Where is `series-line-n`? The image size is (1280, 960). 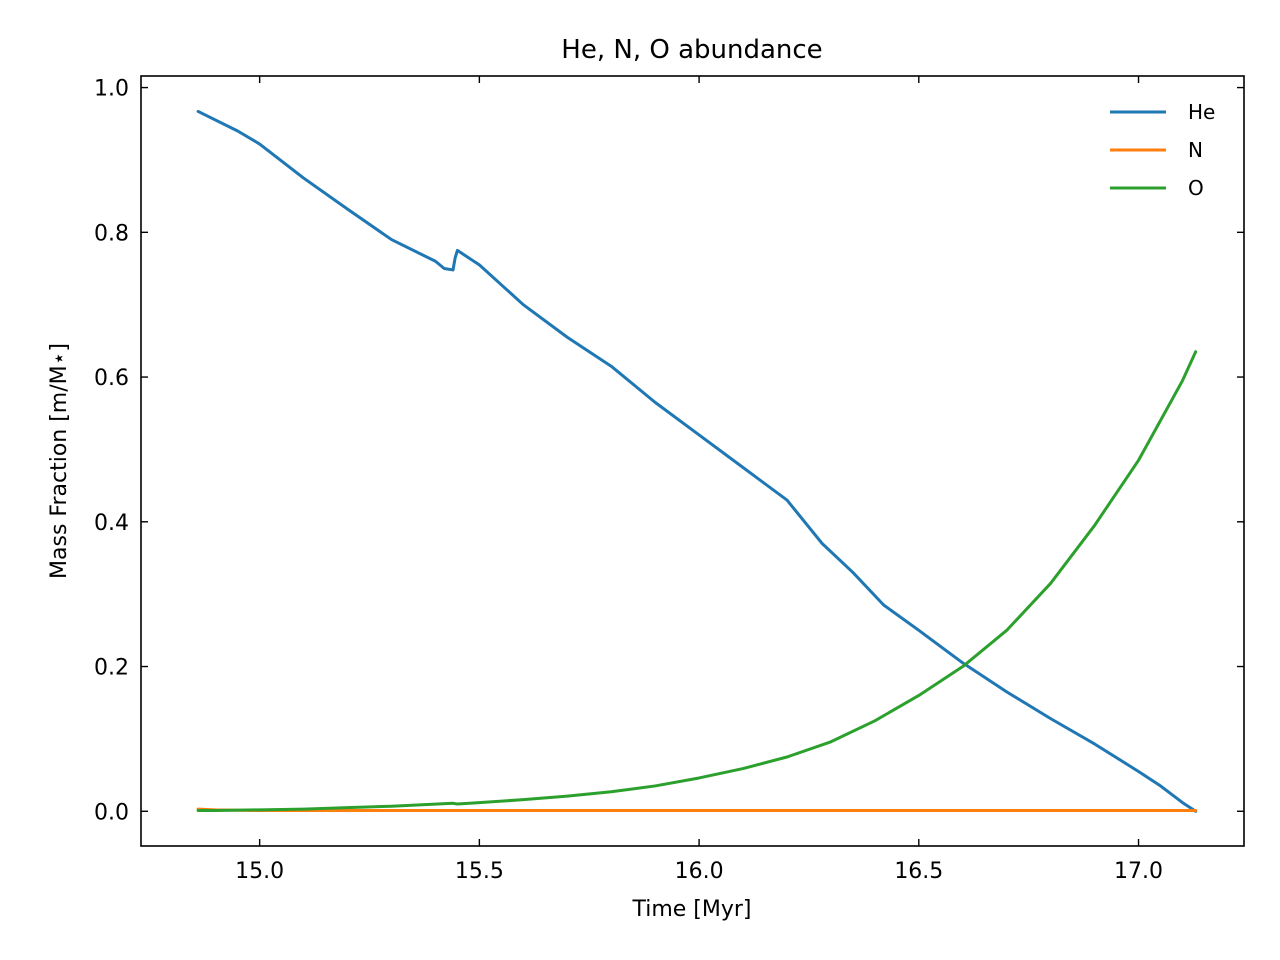
series-line-n is located at coordinates (697, 810).